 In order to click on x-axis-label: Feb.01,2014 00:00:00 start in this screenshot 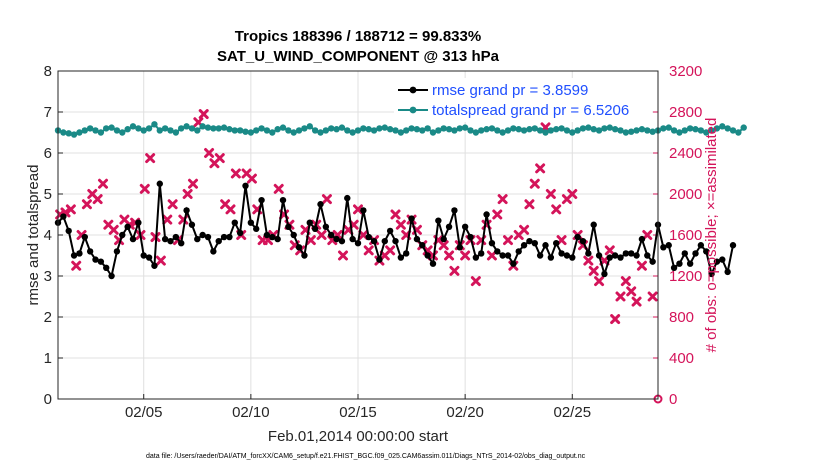, I will do `click(358, 436)`.